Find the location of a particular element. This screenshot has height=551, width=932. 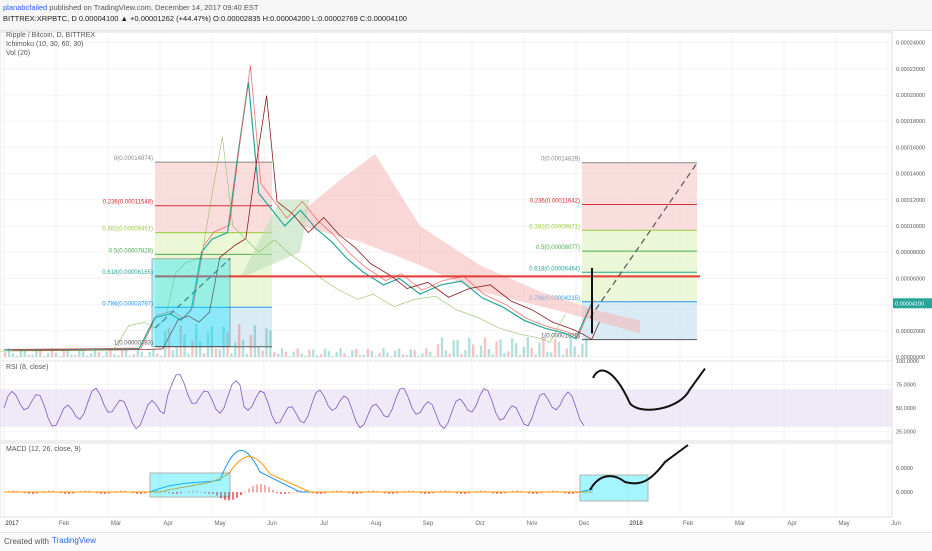

fib-right-label: 0.5(0.00008077) is located at coordinates (558, 248).